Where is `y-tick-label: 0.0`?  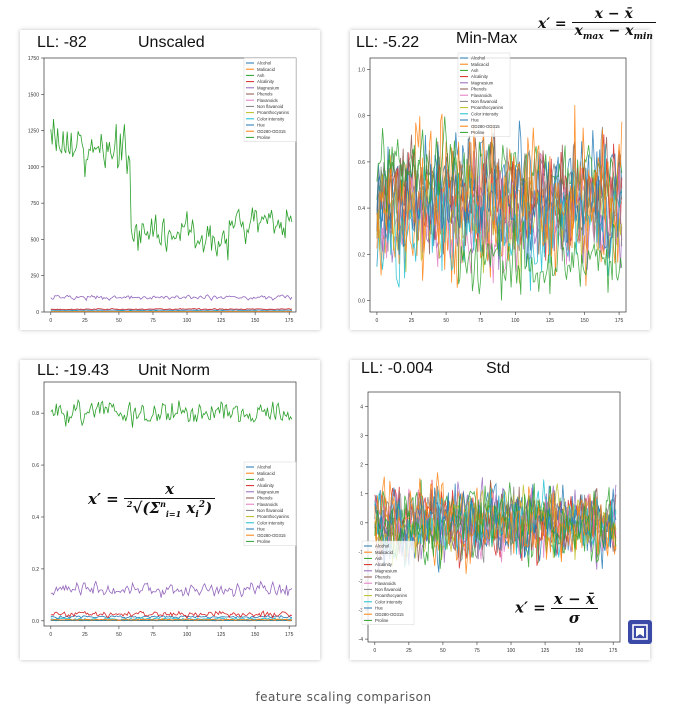
y-tick-label: 0.0 is located at coordinates (361, 301).